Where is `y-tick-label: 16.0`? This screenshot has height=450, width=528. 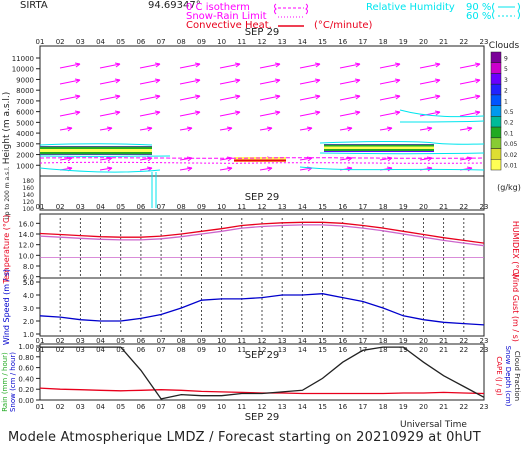 y-tick-label: 16.0 is located at coordinates (26, 224).